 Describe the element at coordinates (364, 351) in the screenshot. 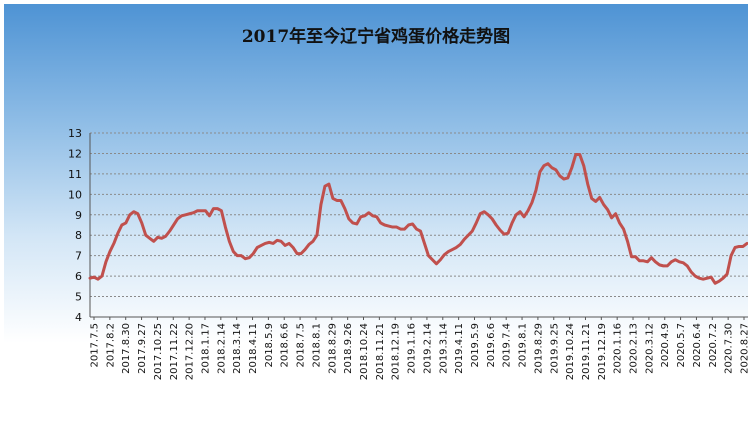

I see `x-tick-label: 2018.10.24` at that location.